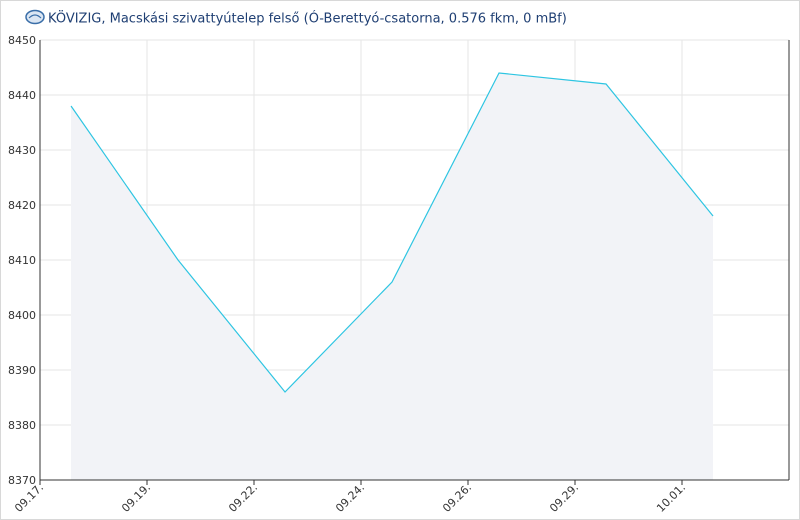  Describe the element at coordinates (22, 315) in the screenshot. I see `y-tick-label: 8400` at that location.